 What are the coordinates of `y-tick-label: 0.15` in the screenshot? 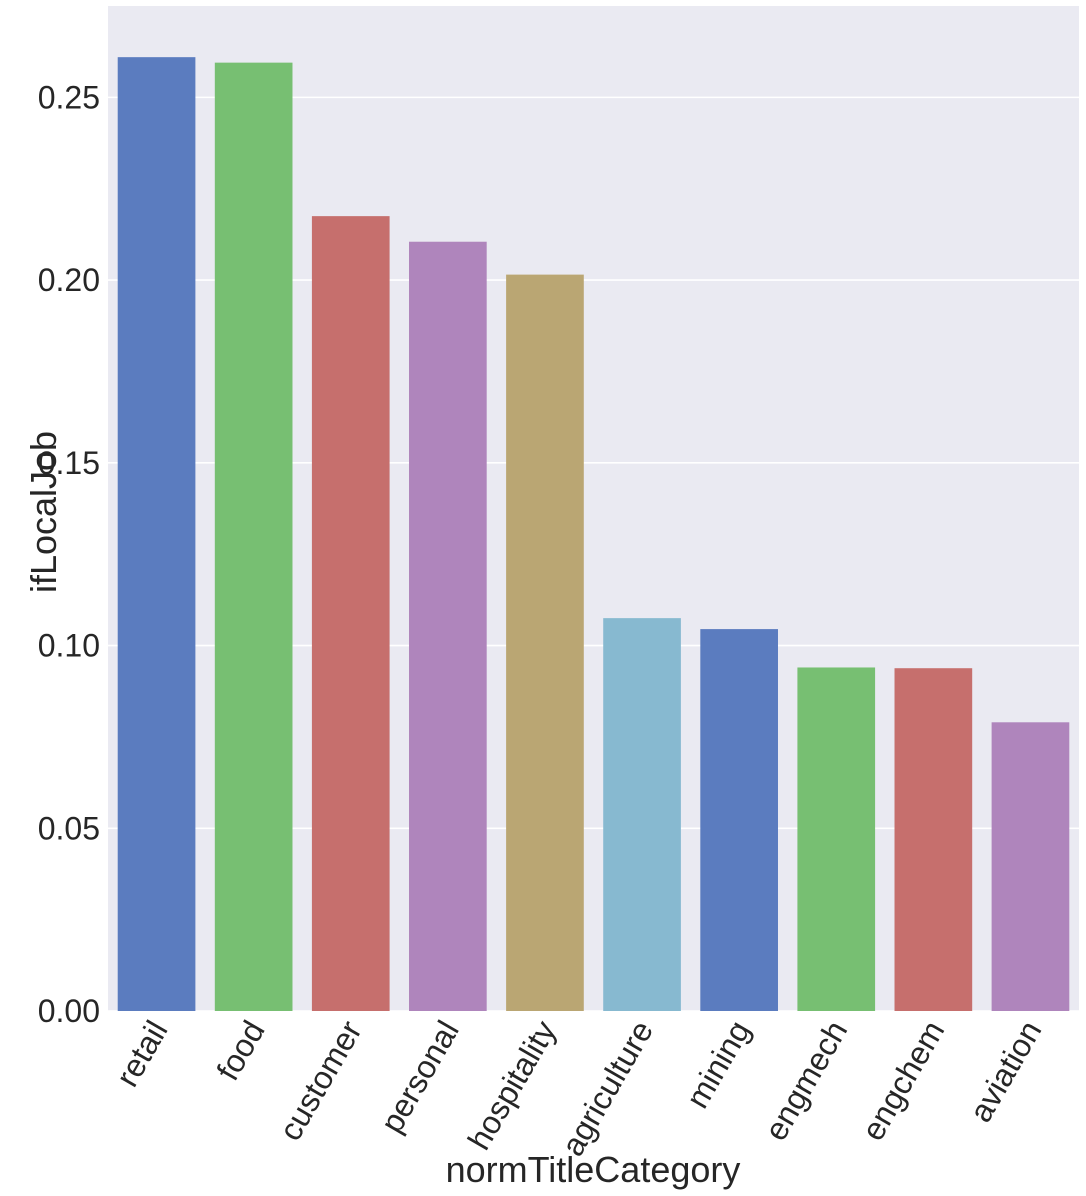 It's located at (69, 463).